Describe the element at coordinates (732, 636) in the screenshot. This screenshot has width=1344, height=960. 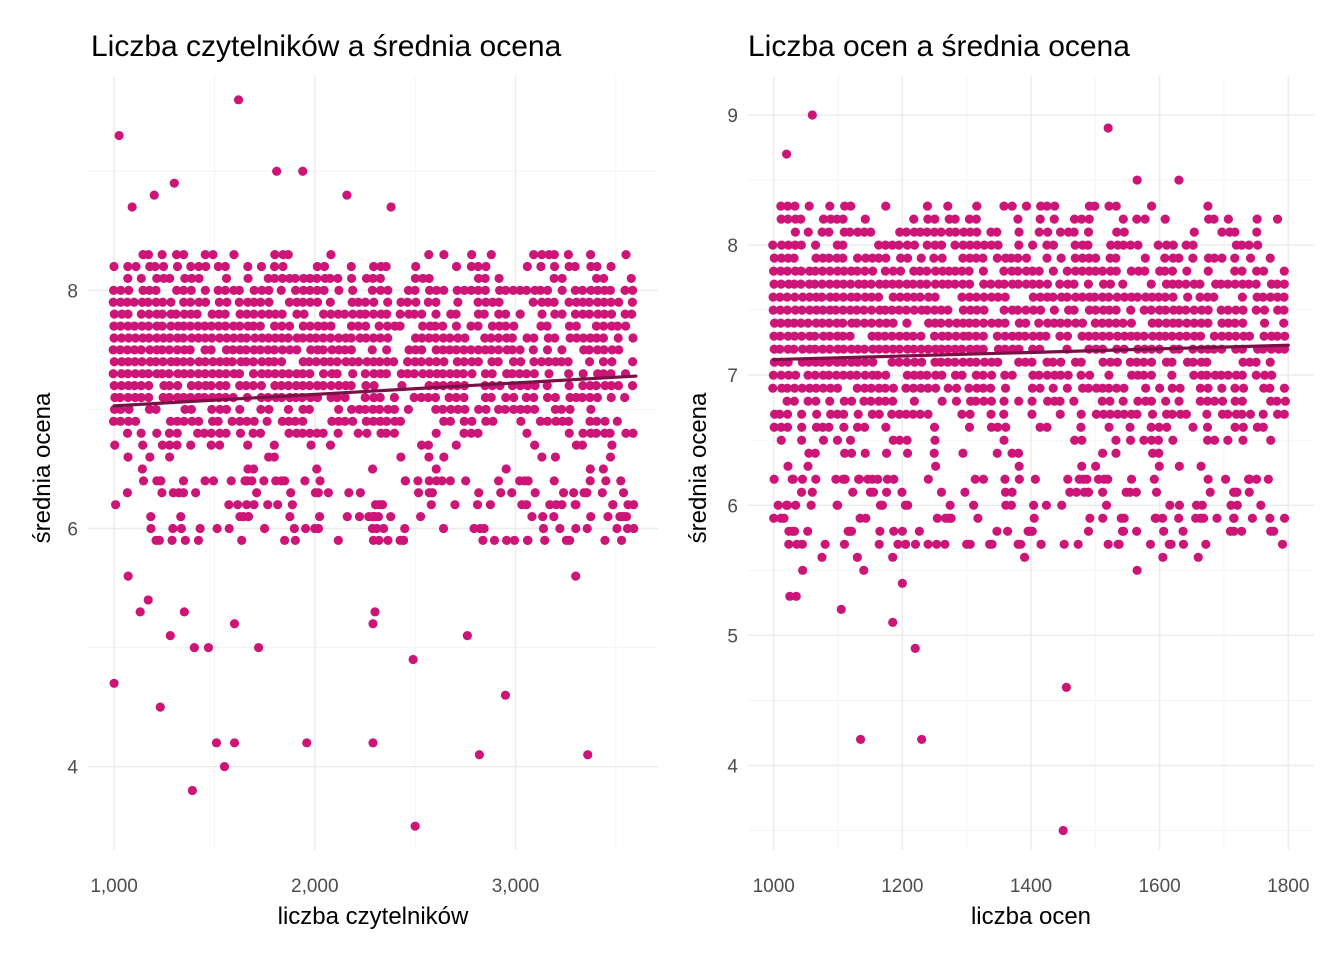
I see `y-tick-label: 5` at that location.